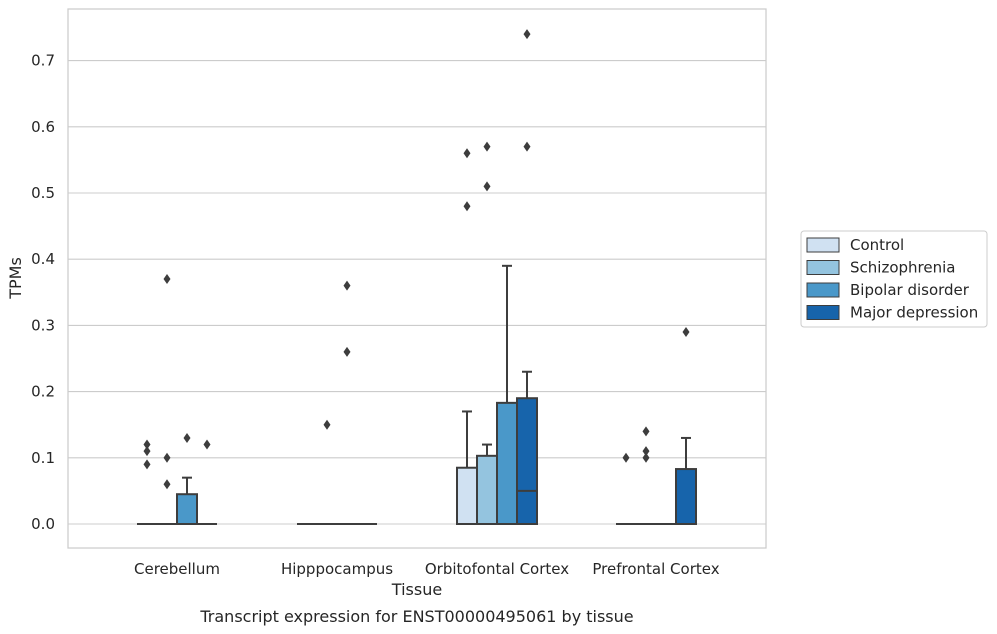 This screenshot has width=997, height=634. I want to click on box-major-depression-orbitofontal-cortex, so click(527, 277).